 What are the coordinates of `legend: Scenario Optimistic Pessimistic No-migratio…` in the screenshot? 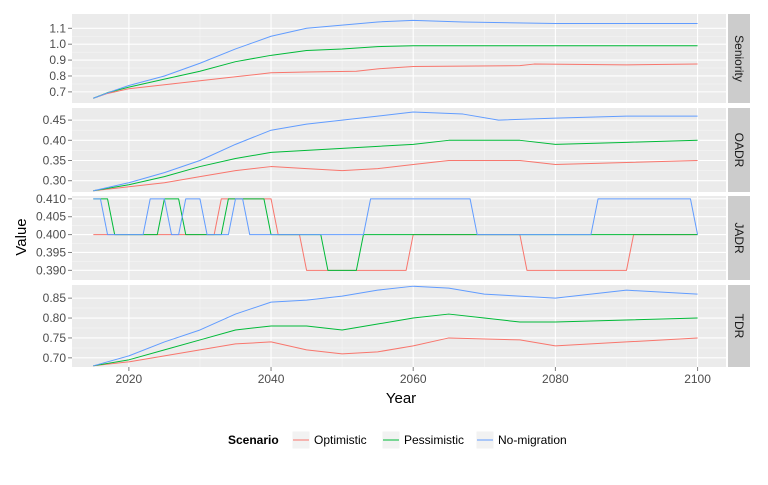 It's located at (397, 440).